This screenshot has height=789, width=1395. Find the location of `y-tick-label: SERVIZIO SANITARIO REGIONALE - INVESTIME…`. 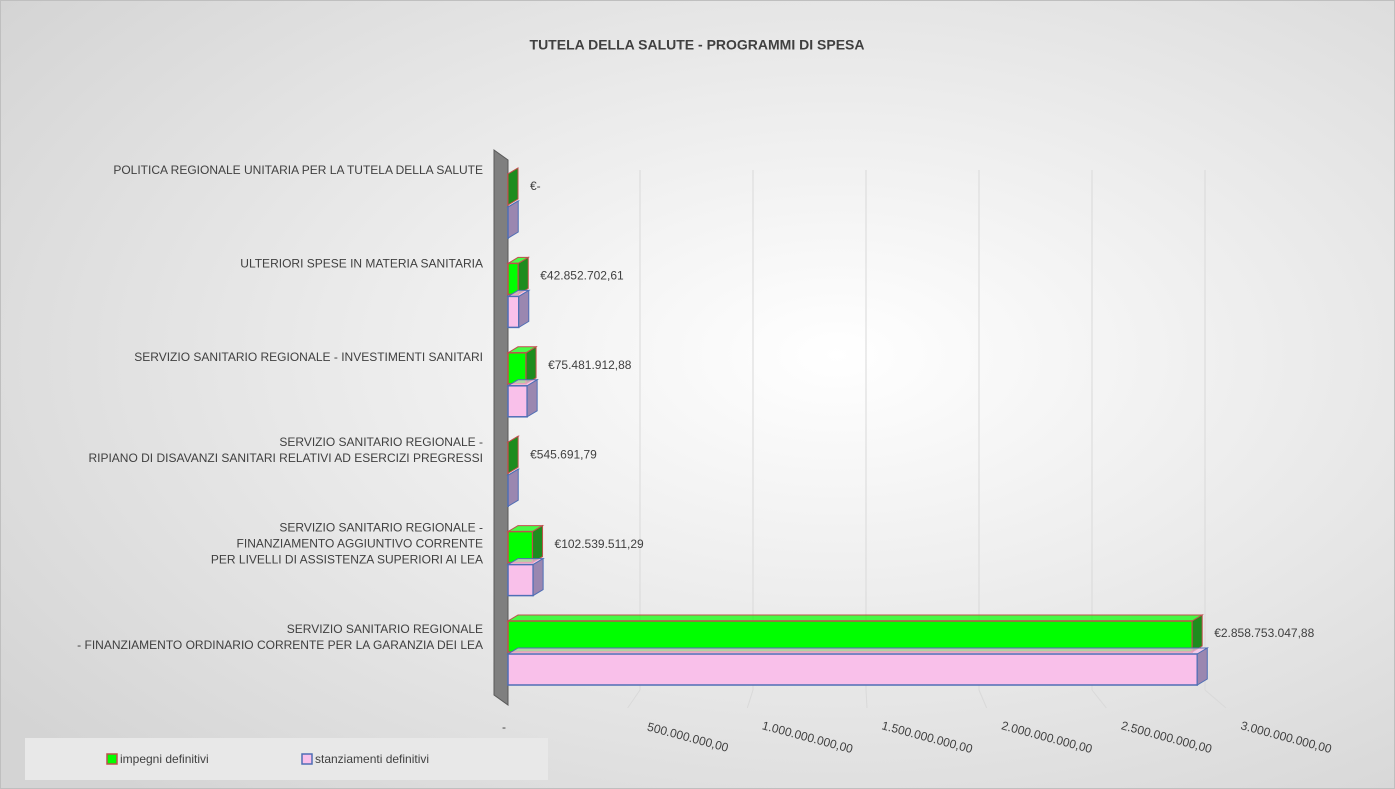

y-tick-label: SERVIZIO SANITARIO REGIONALE - INVESTIME… is located at coordinates (308, 357).